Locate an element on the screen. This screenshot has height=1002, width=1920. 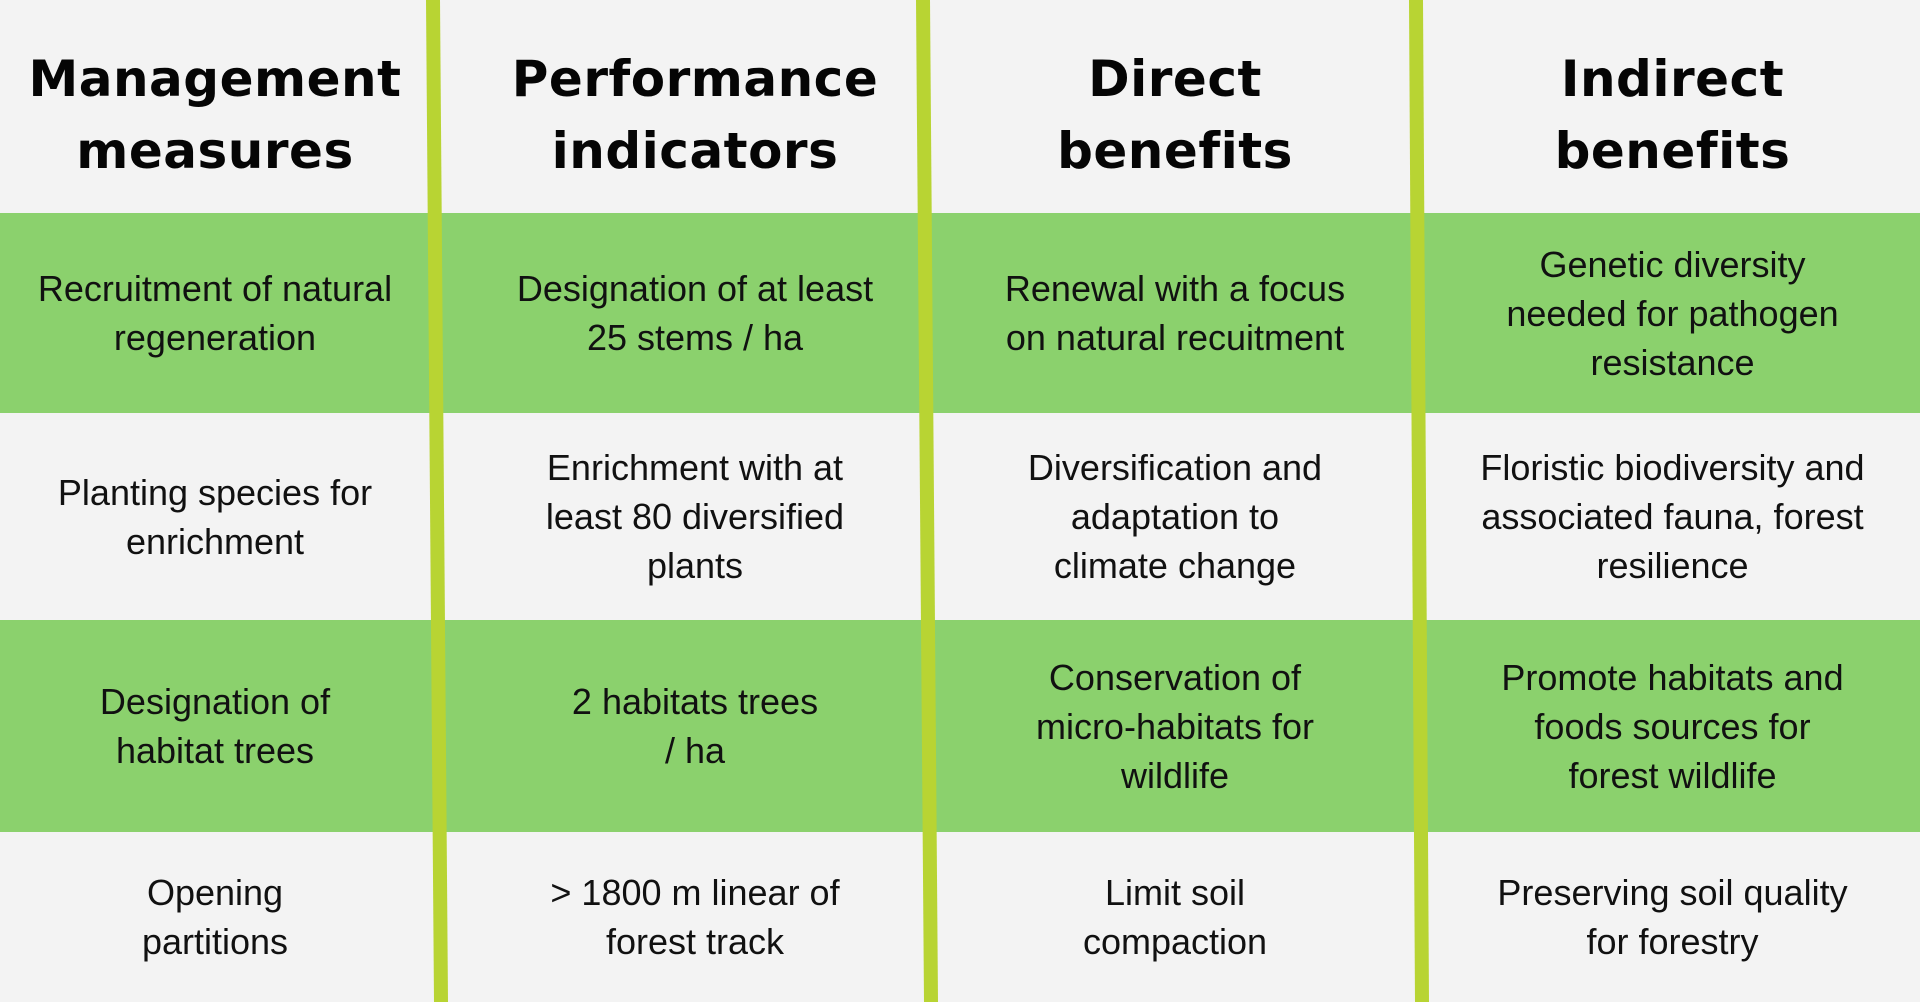
header-direct-benefits: Direct benefits is located at coordinates (1175, 115).